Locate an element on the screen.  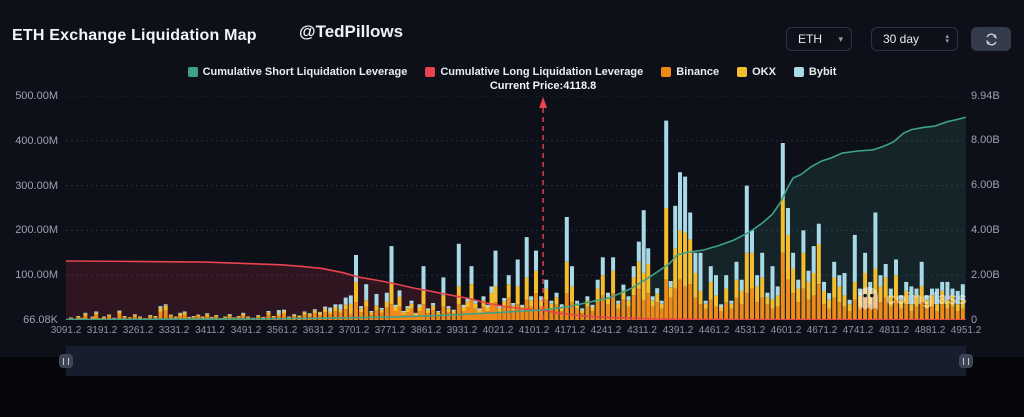
brush-handle-left is located at coordinates (66, 361).